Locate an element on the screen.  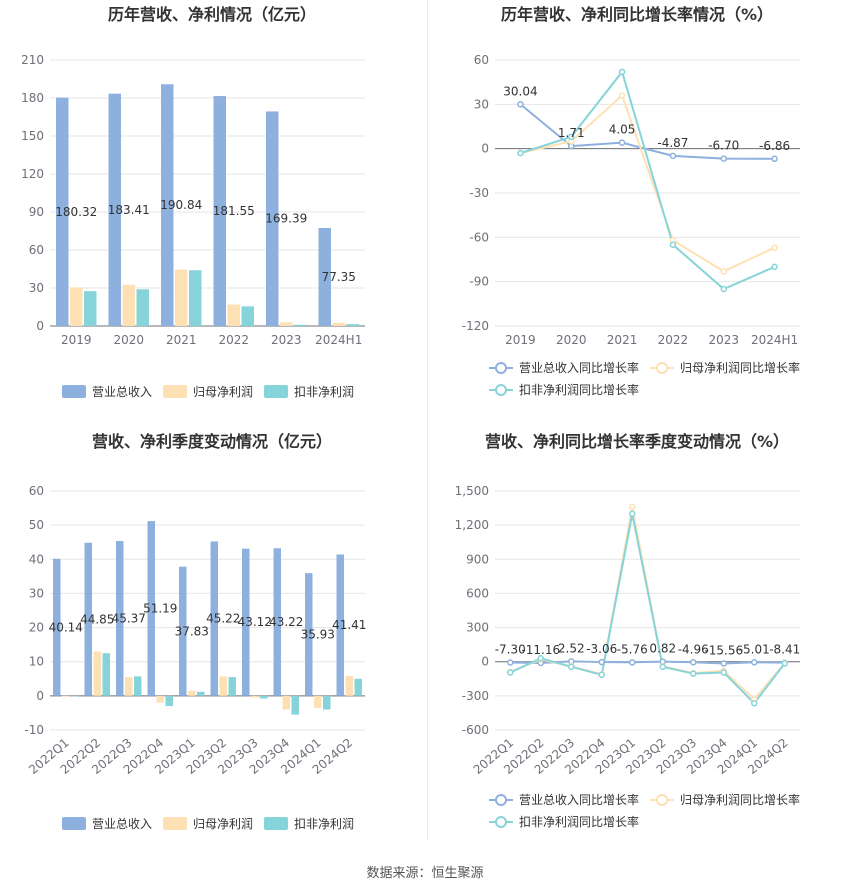
data-label: 2.52 is located at coordinates (571, 648).